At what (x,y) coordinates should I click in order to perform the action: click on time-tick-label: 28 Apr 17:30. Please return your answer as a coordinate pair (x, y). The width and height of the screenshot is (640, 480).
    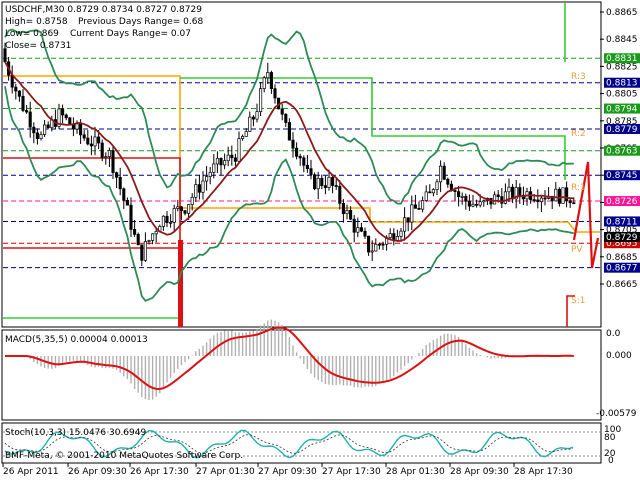
    Looking at the image, I should click on (543, 472).